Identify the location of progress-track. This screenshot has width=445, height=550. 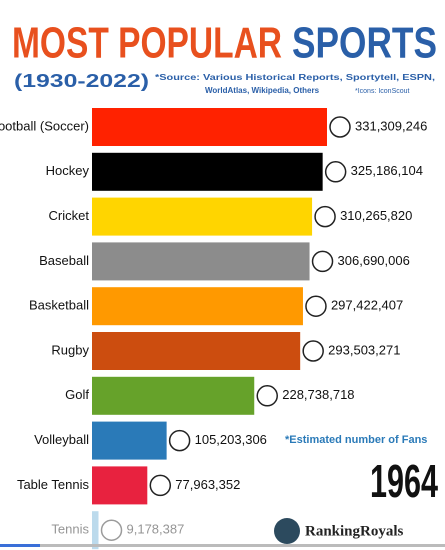
(222, 545).